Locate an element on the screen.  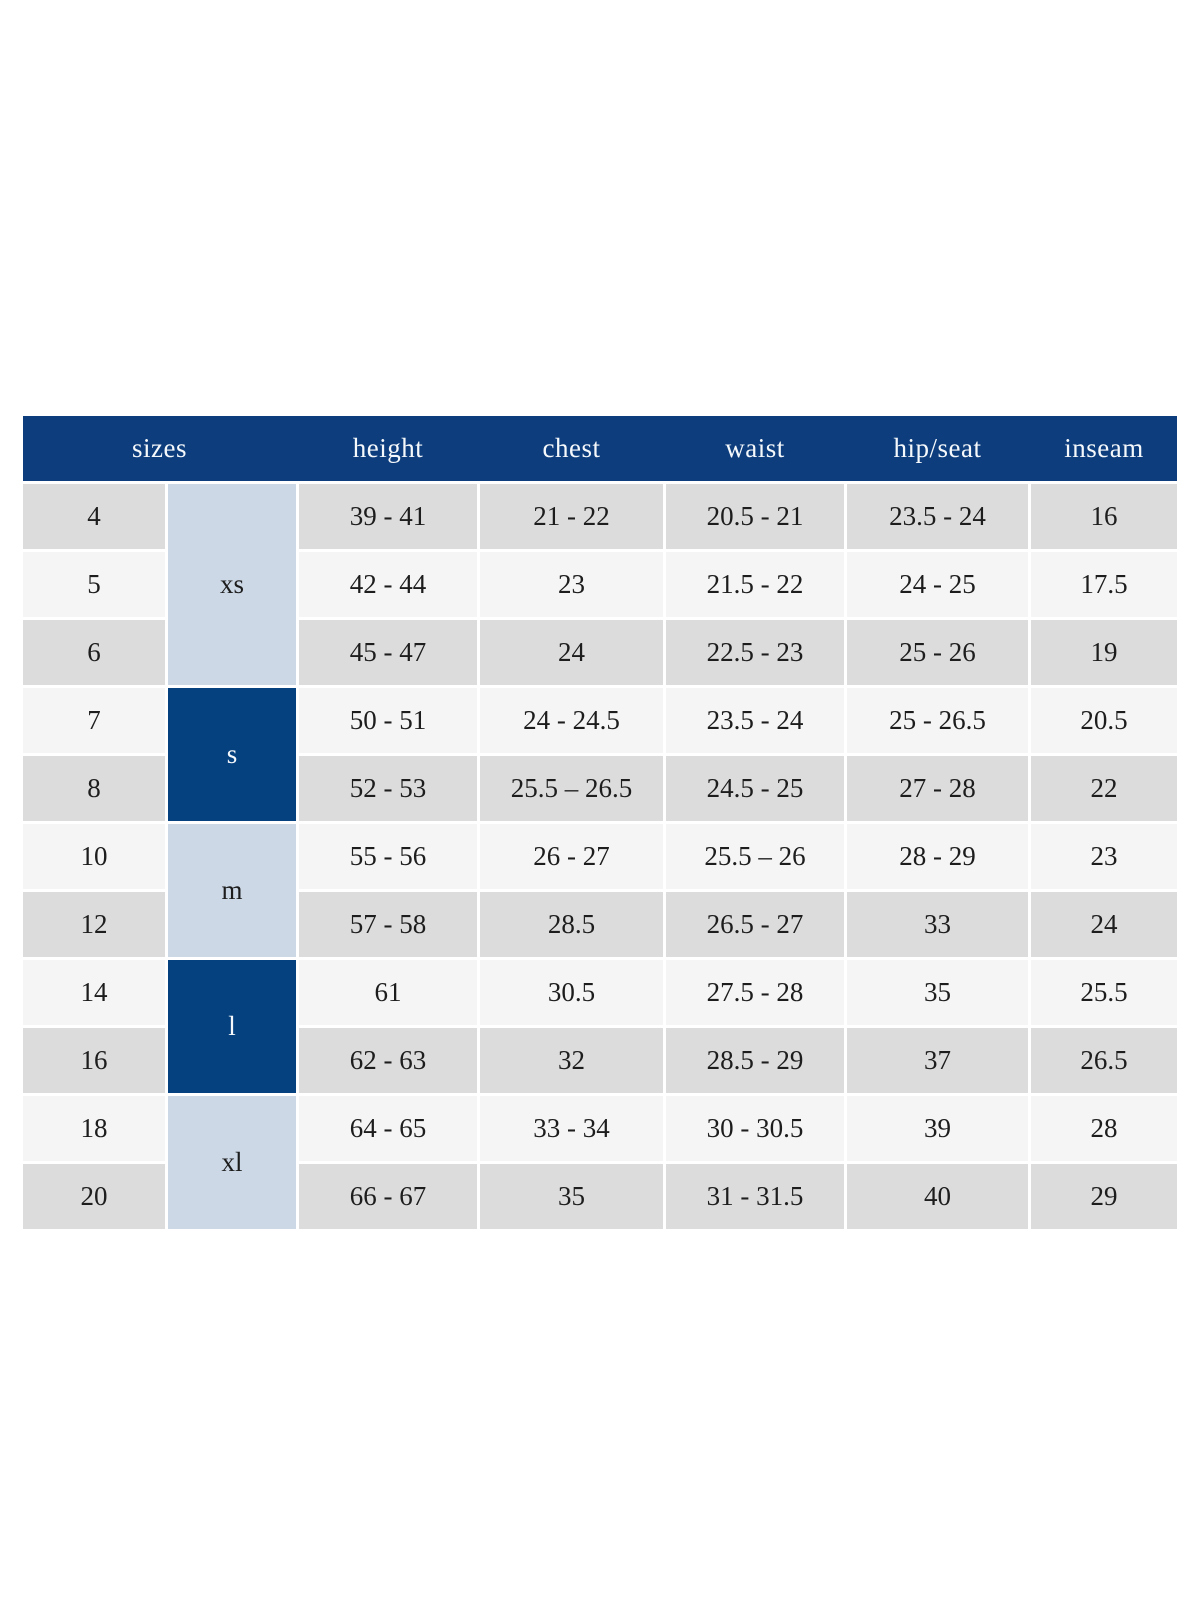
cell-hip-seat: 40 is located at coordinates (937, 1196).